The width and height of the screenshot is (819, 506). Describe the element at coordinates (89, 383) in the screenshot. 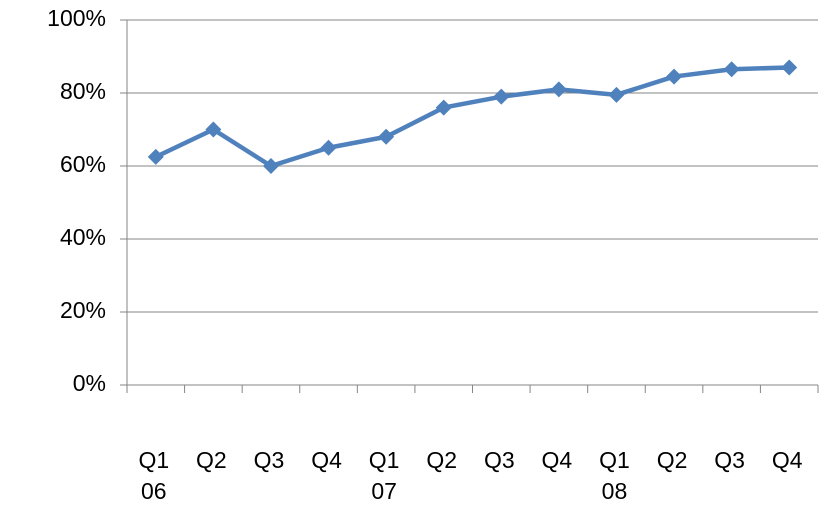

I see `y-tick-label: 0%` at that location.